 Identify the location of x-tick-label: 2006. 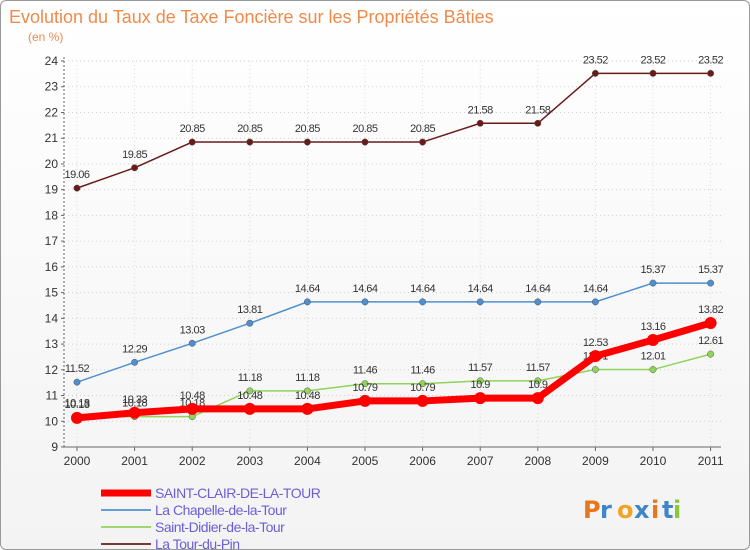
(422, 461).